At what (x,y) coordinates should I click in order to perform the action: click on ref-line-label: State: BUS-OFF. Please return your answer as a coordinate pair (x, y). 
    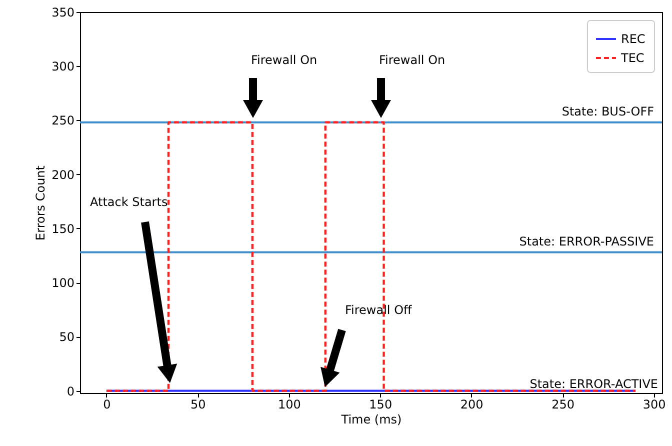
    Looking at the image, I should click on (608, 111).